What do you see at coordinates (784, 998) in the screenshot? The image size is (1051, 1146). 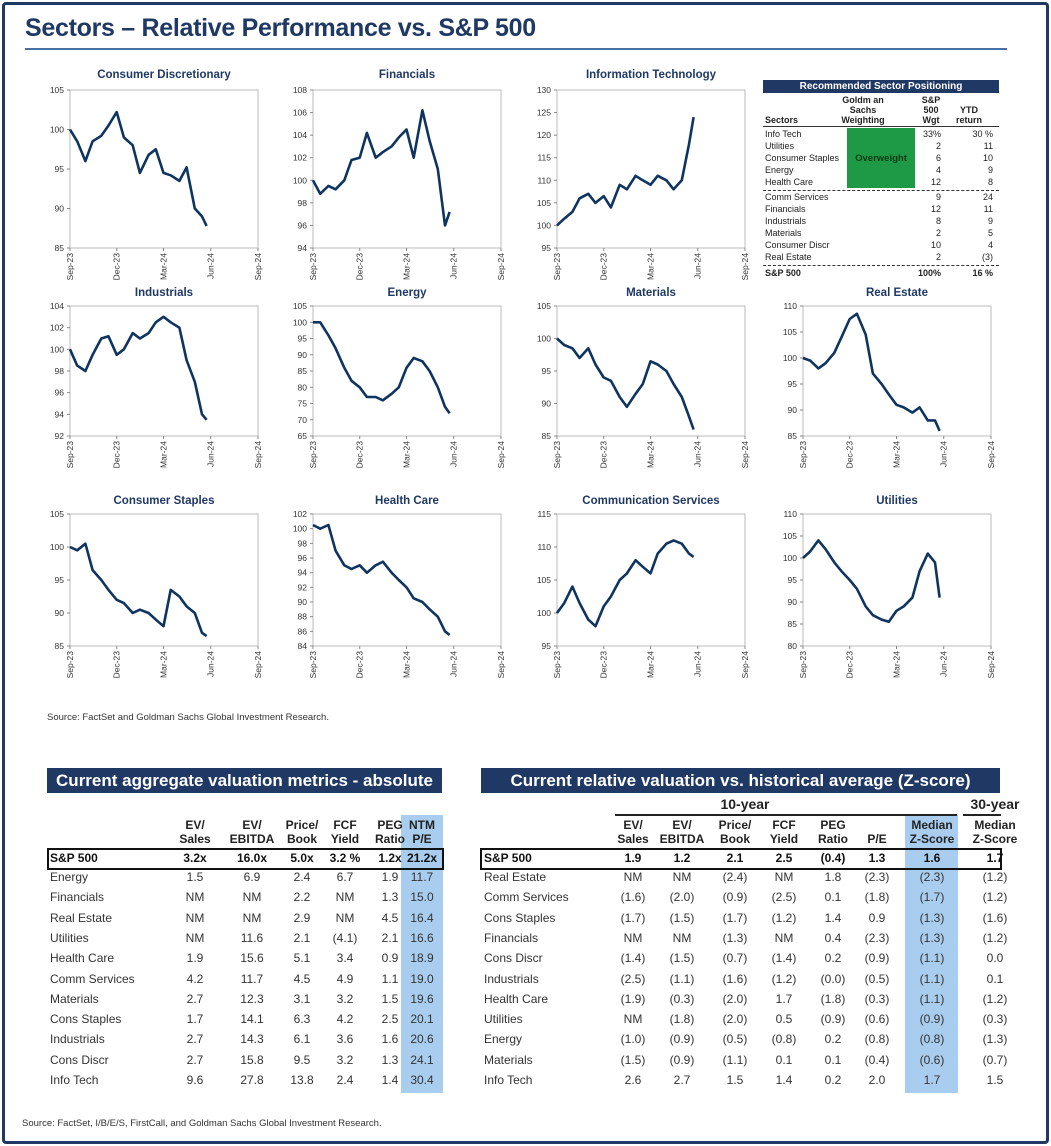 I see `value-cell: 1.7` at bounding box center [784, 998].